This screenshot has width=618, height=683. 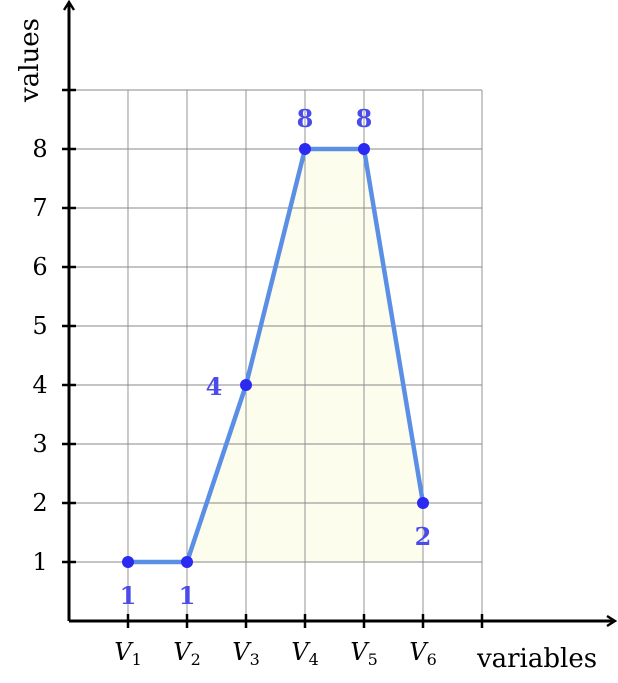 I want to click on y-tick-label: 8, so click(x=39, y=149).